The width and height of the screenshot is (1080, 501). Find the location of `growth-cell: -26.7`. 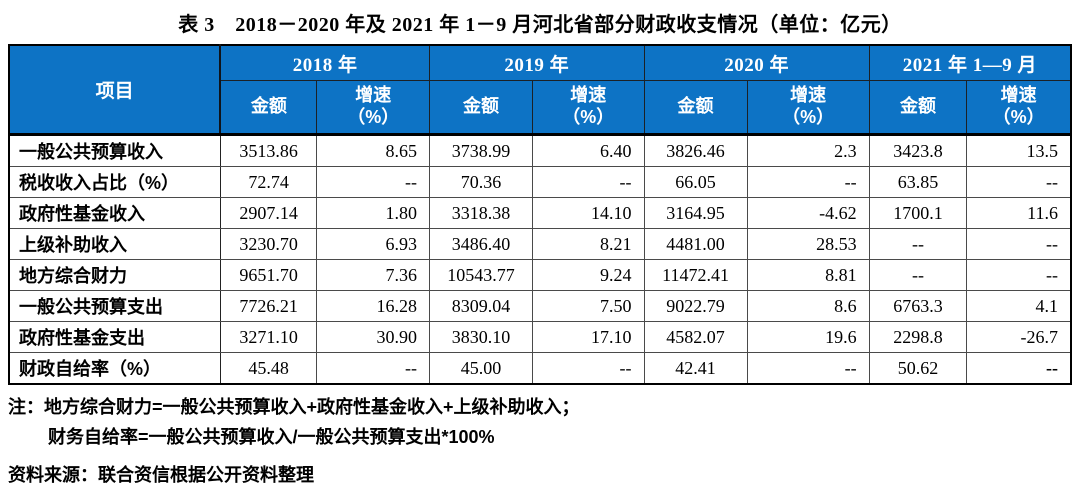

growth-cell: -26.7 is located at coordinates (1019, 337).